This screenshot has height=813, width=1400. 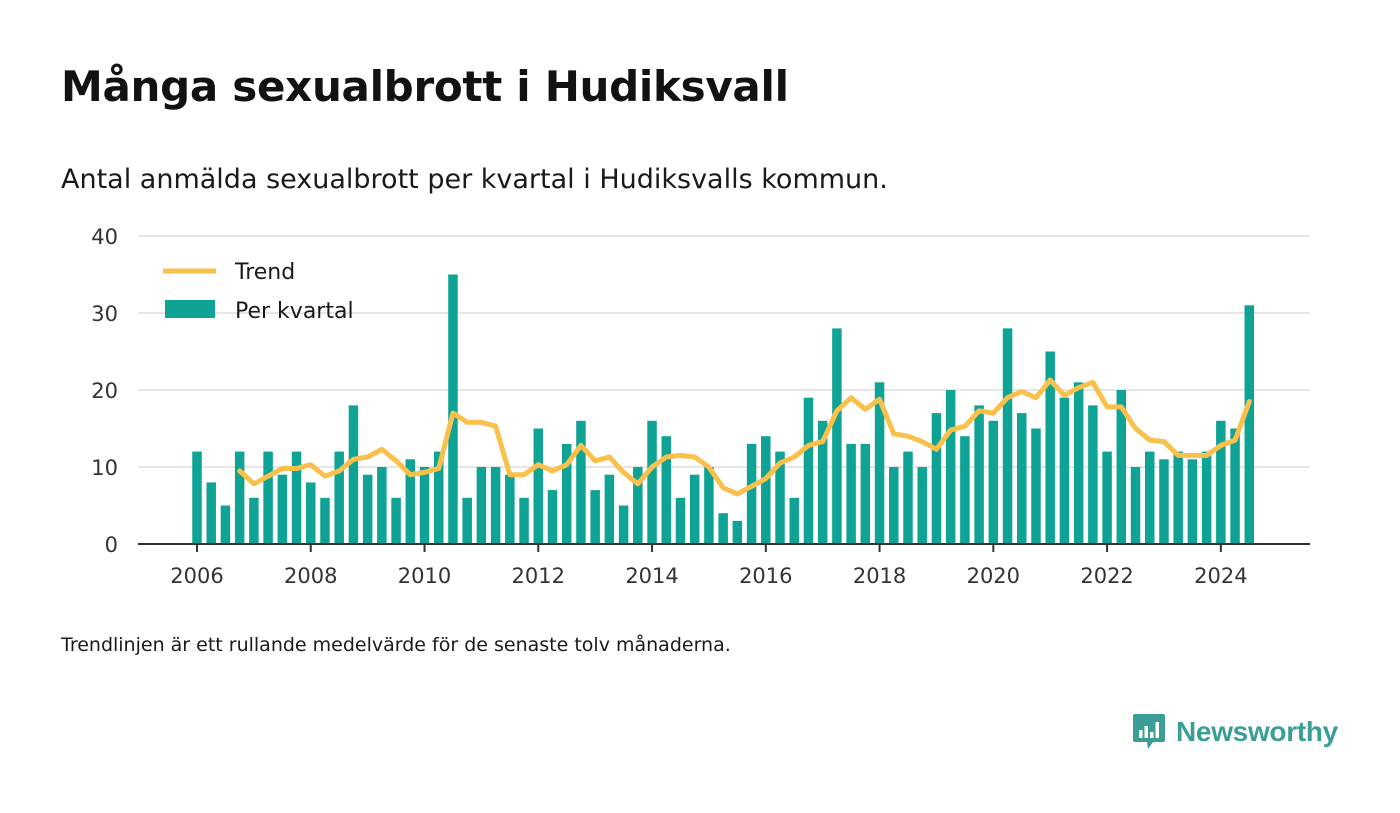 I want to click on x-tick-label: 2008, so click(x=310, y=576).